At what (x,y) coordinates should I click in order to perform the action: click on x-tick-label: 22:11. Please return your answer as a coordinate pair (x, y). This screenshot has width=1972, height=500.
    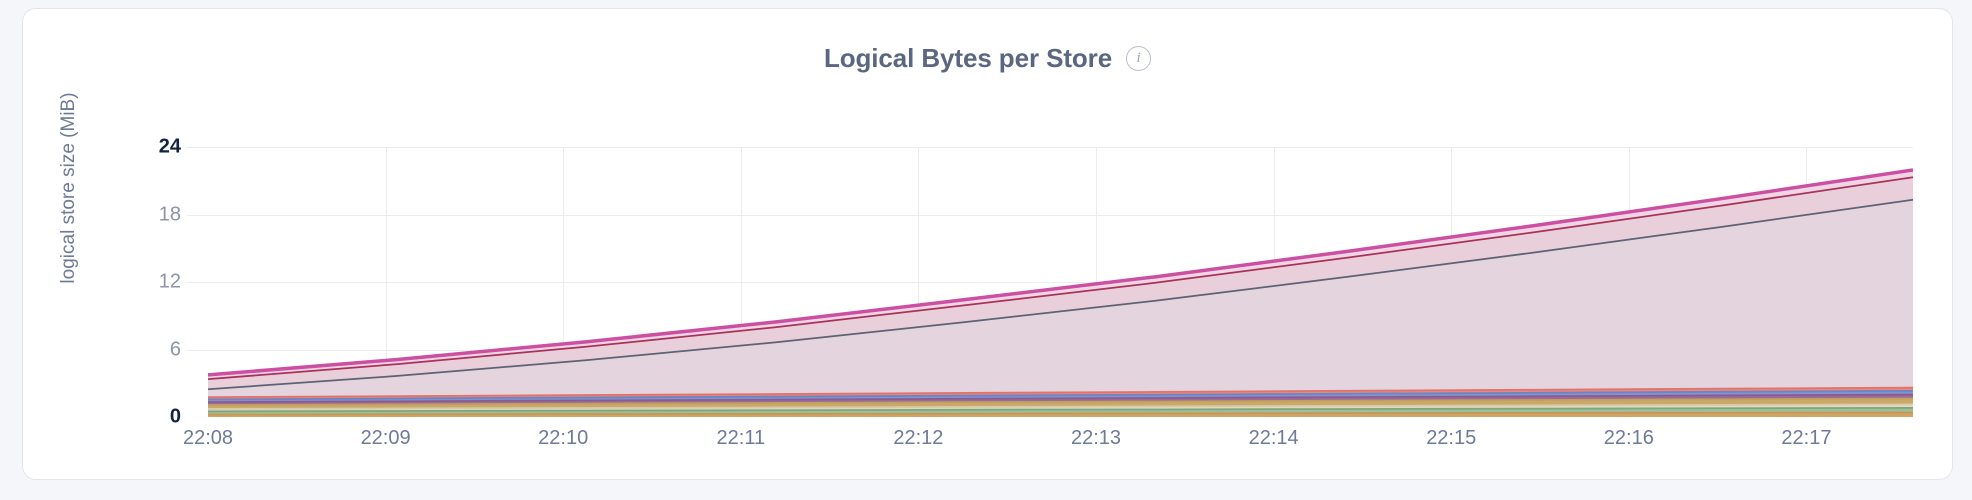
    Looking at the image, I should click on (741, 438).